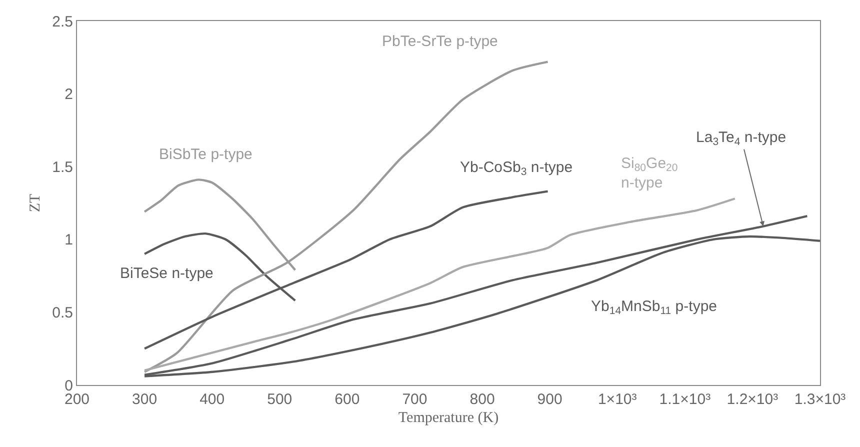  Describe the element at coordinates (68, 240) in the screenshot. I see `y-tick-label: 1` at that location.